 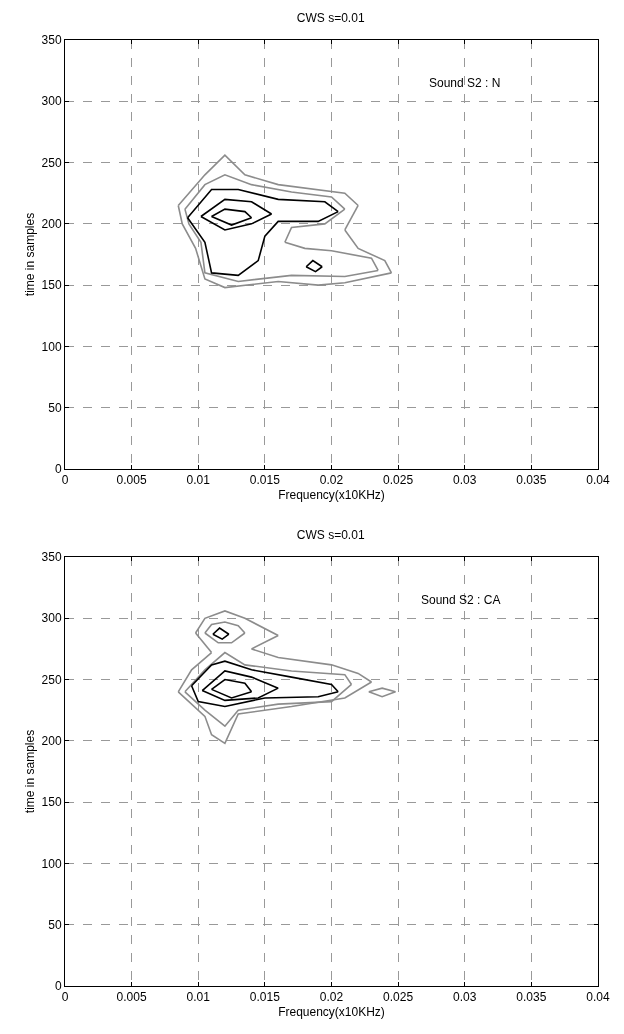 What do you see at coordinates (465, 83) in the screenshot?
I see `annotation: Sound S2 : N` at bounding box center [465, 83].